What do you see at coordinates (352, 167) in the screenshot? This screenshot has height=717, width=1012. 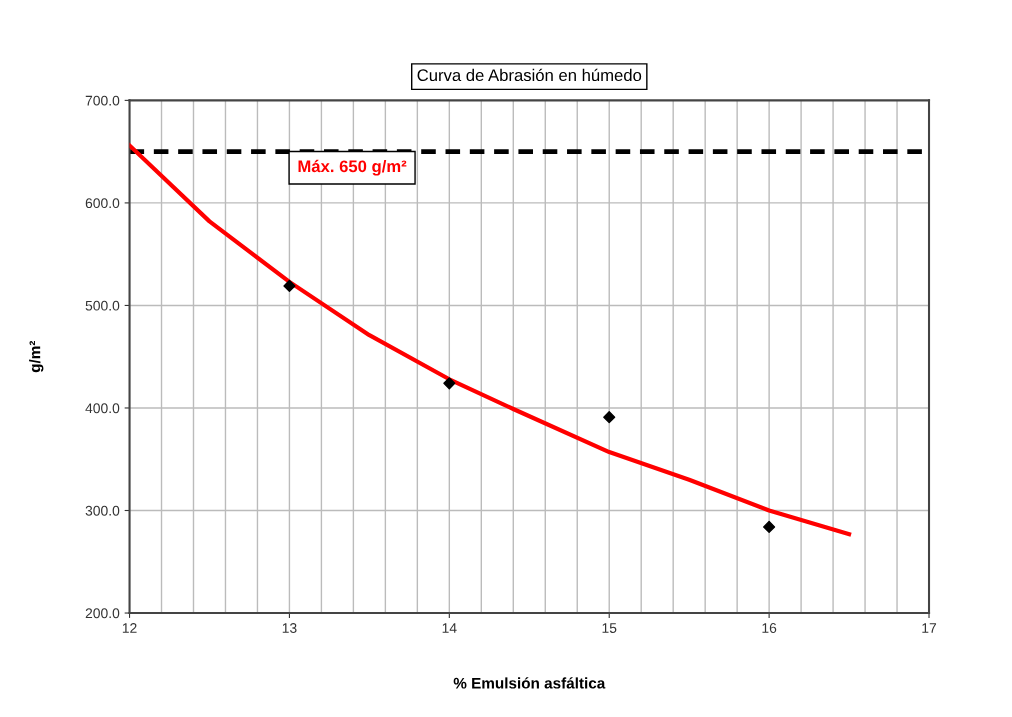 I see `ref-line-label: Máx. 650 g/m²` at bounding box center [352, 167].